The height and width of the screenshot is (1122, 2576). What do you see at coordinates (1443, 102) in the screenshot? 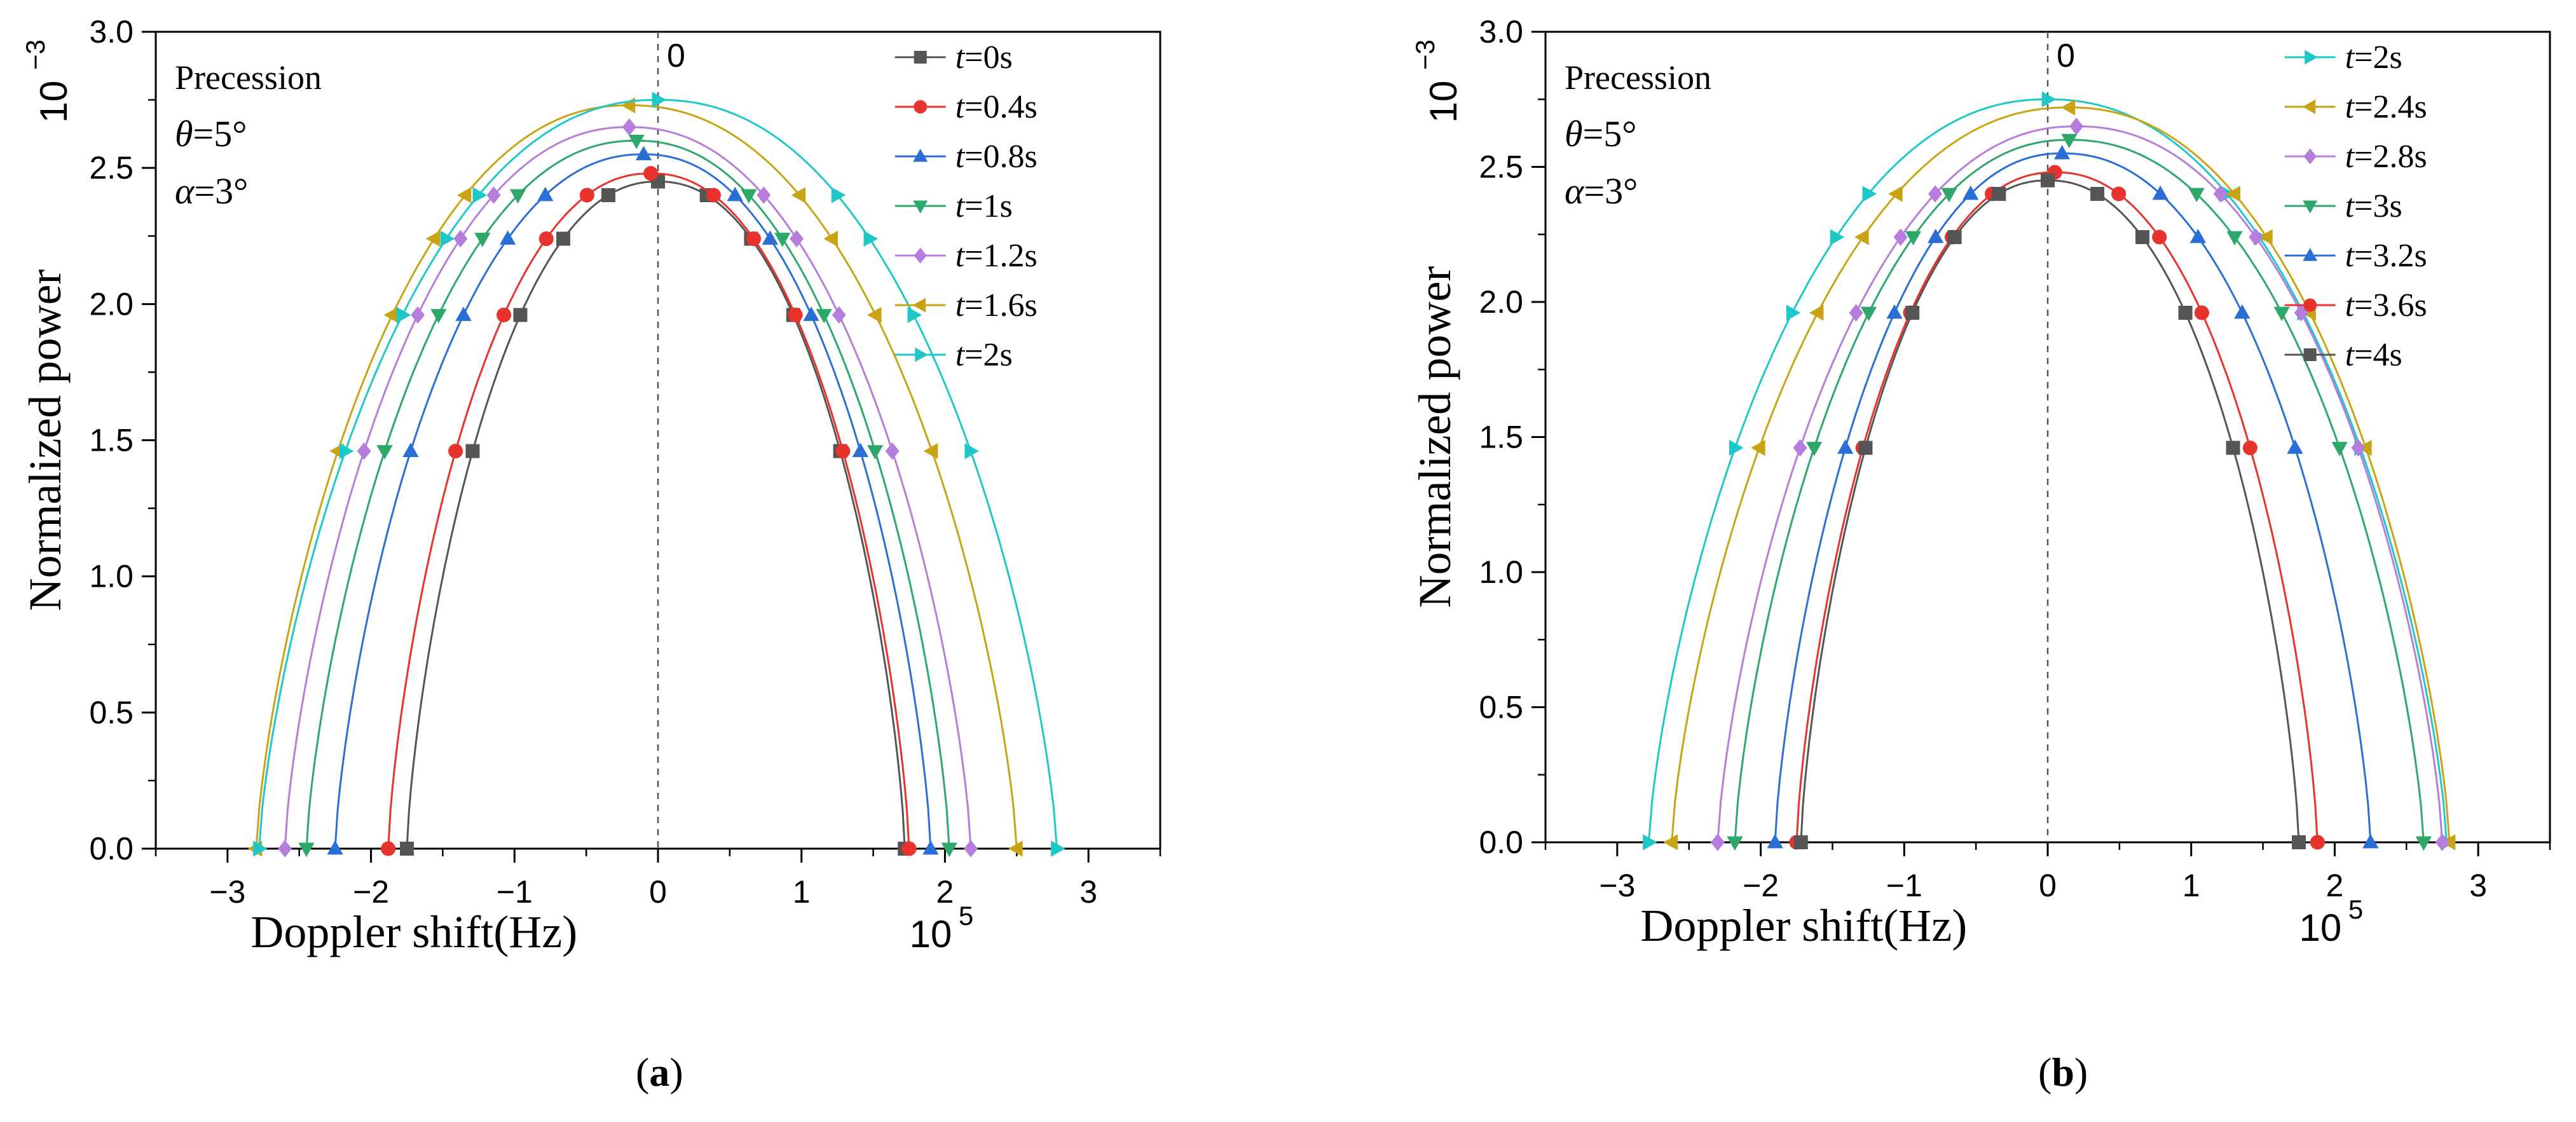
I see `chart-b-y-scale: 10` at bounding box center [1443, 102].